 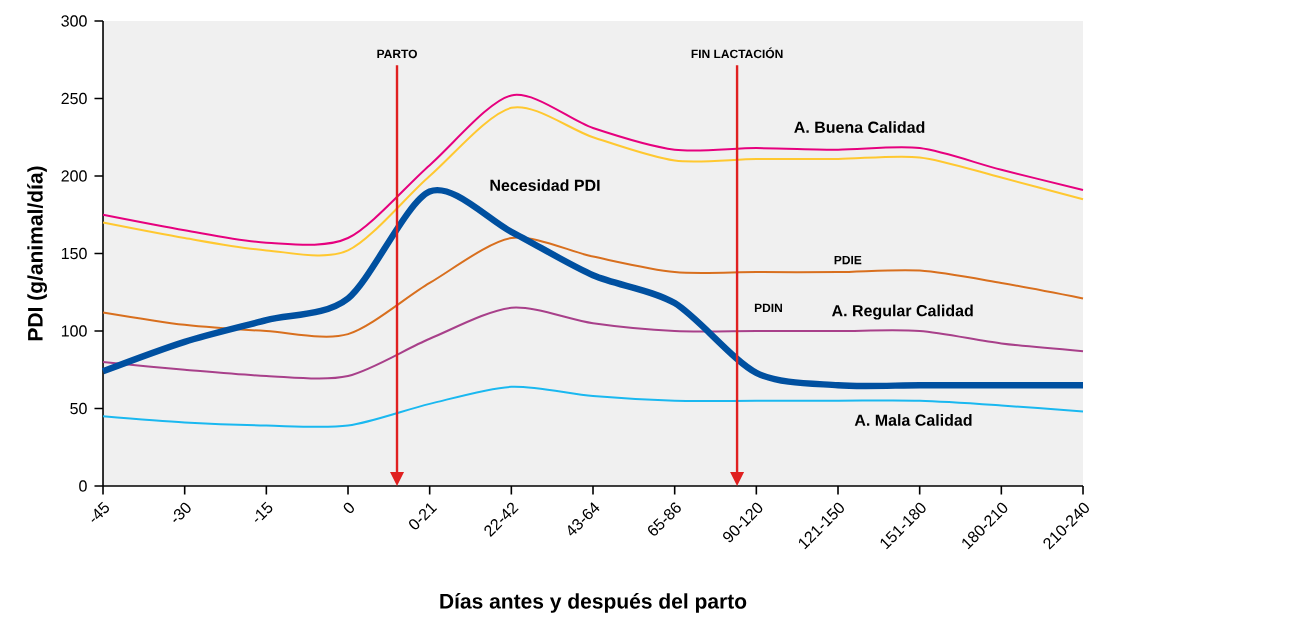 I want to click on annotation: PDIE, so click(x=848, y=260).